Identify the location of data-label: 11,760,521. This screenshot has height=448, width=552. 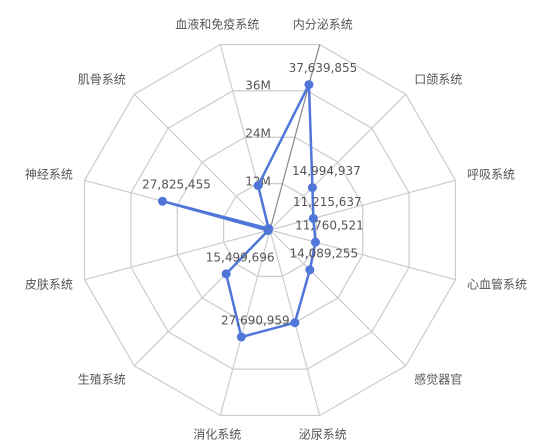
(329, 226).